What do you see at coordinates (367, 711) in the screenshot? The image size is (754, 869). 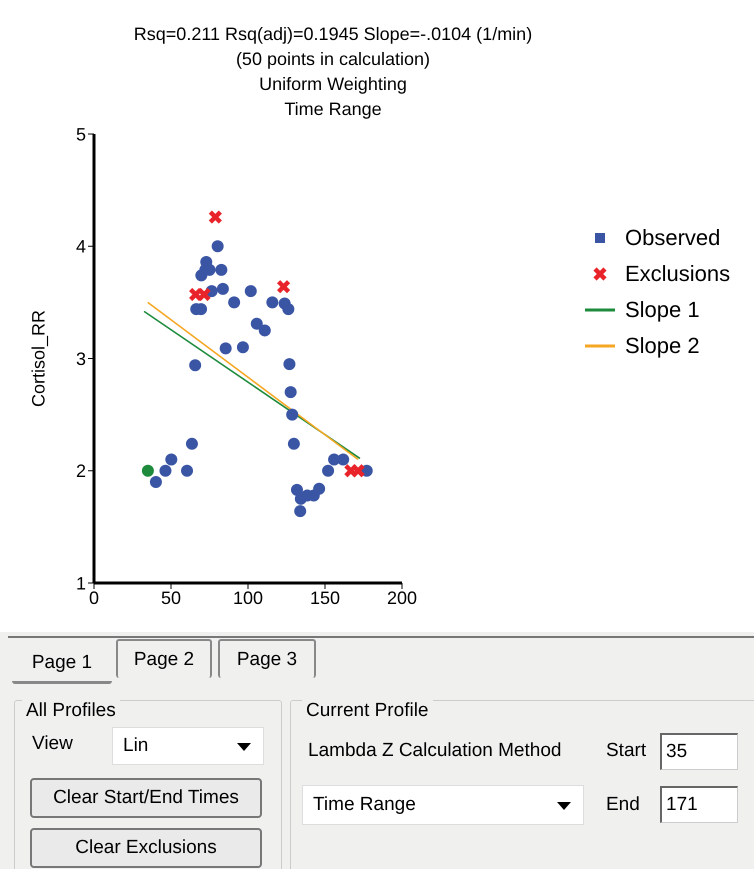 I see `text: Current Profile` at bounding box center [367, 711].